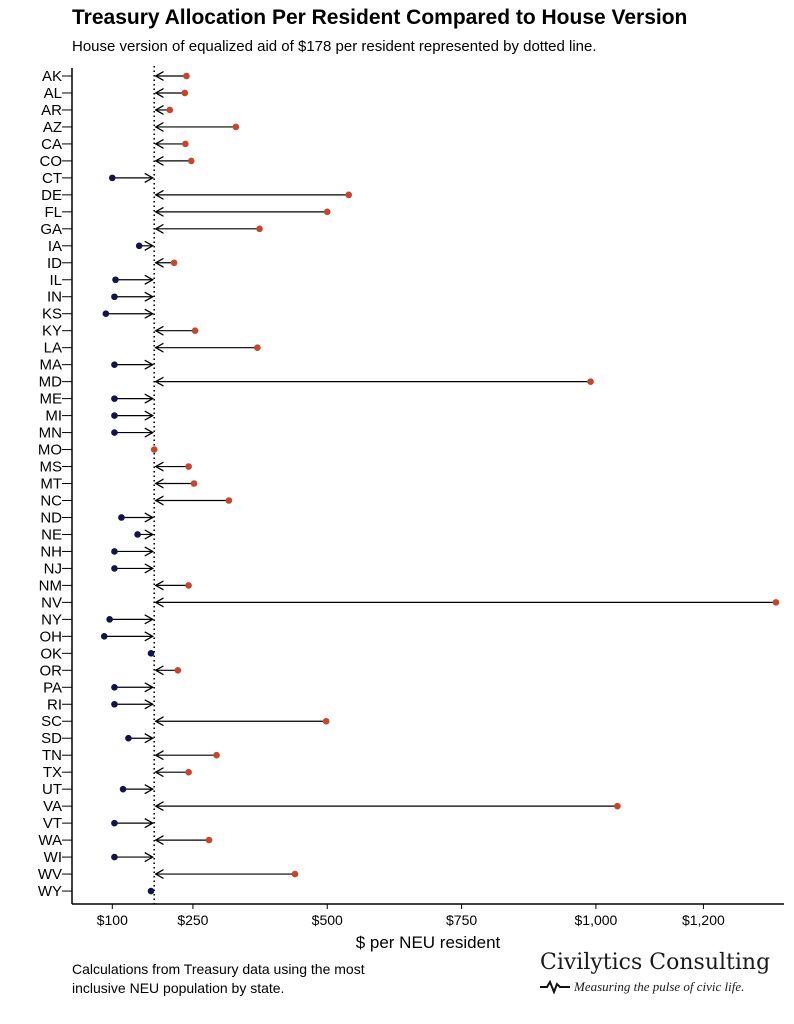 This screenshot has width=794, height=1024. Describe the element at coordinates (51, 501) in the screenshot. I see `y-tick-label: NC` at that location.